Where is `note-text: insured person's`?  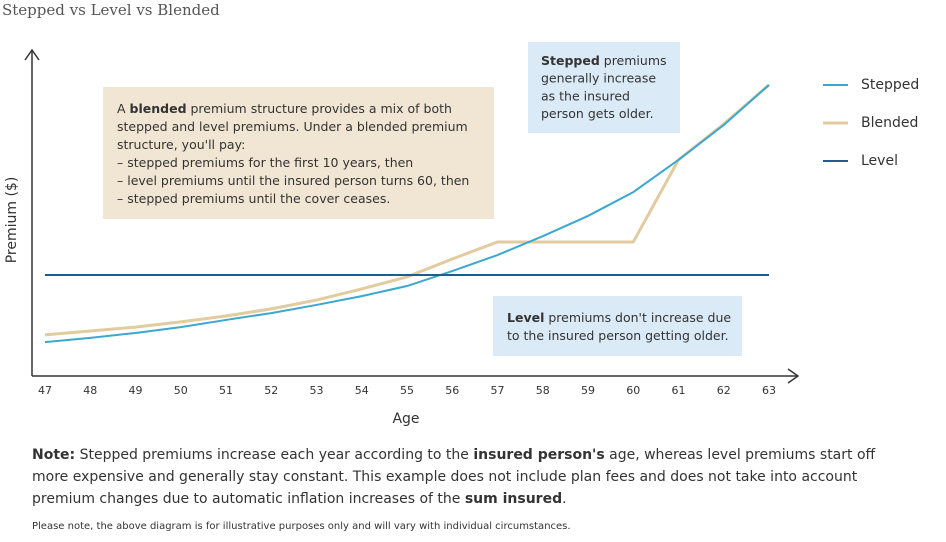 note-text: insured person's is located at coordinates (539, 455).